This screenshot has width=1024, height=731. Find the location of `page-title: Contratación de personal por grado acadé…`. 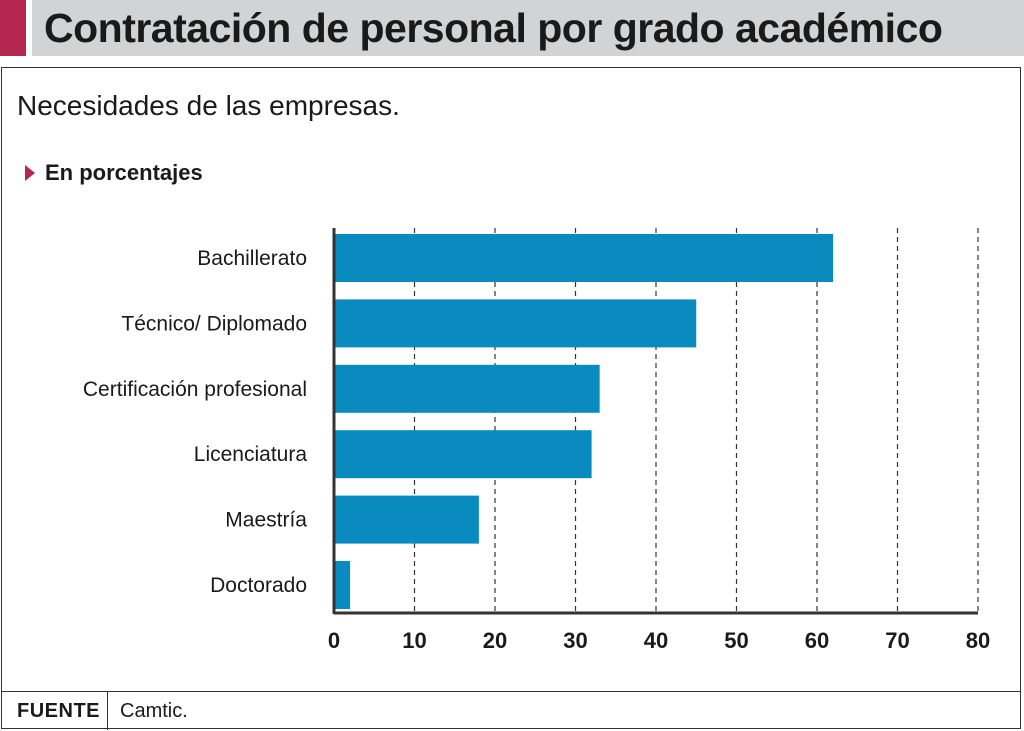

page-title: Contratación de personal por grado acadé… is located at coordinates (493, 28).